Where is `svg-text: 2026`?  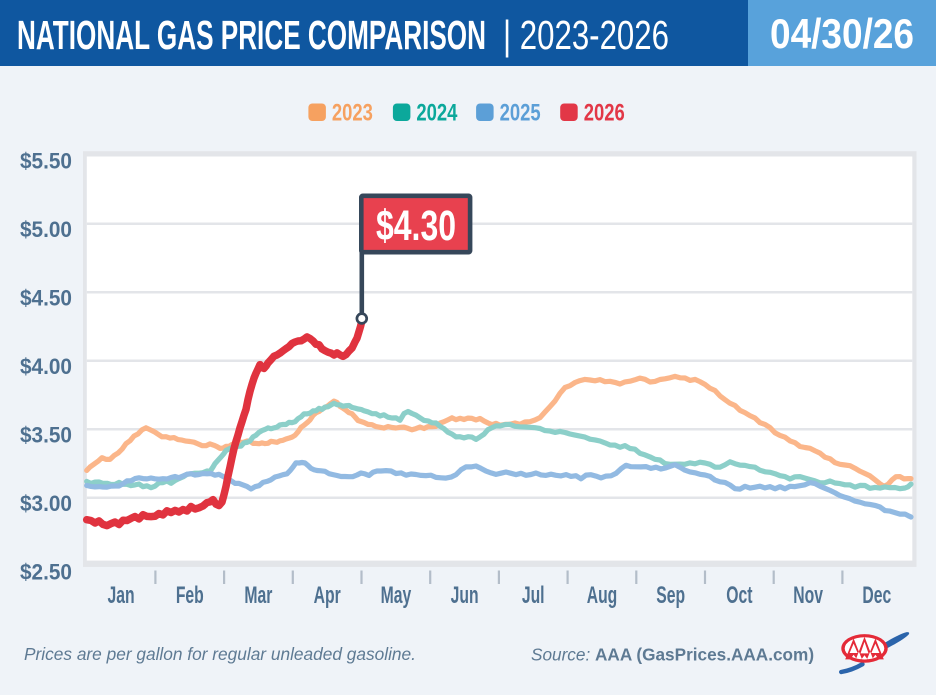
svg-text: 2026 is located at coordinates (604, 113).